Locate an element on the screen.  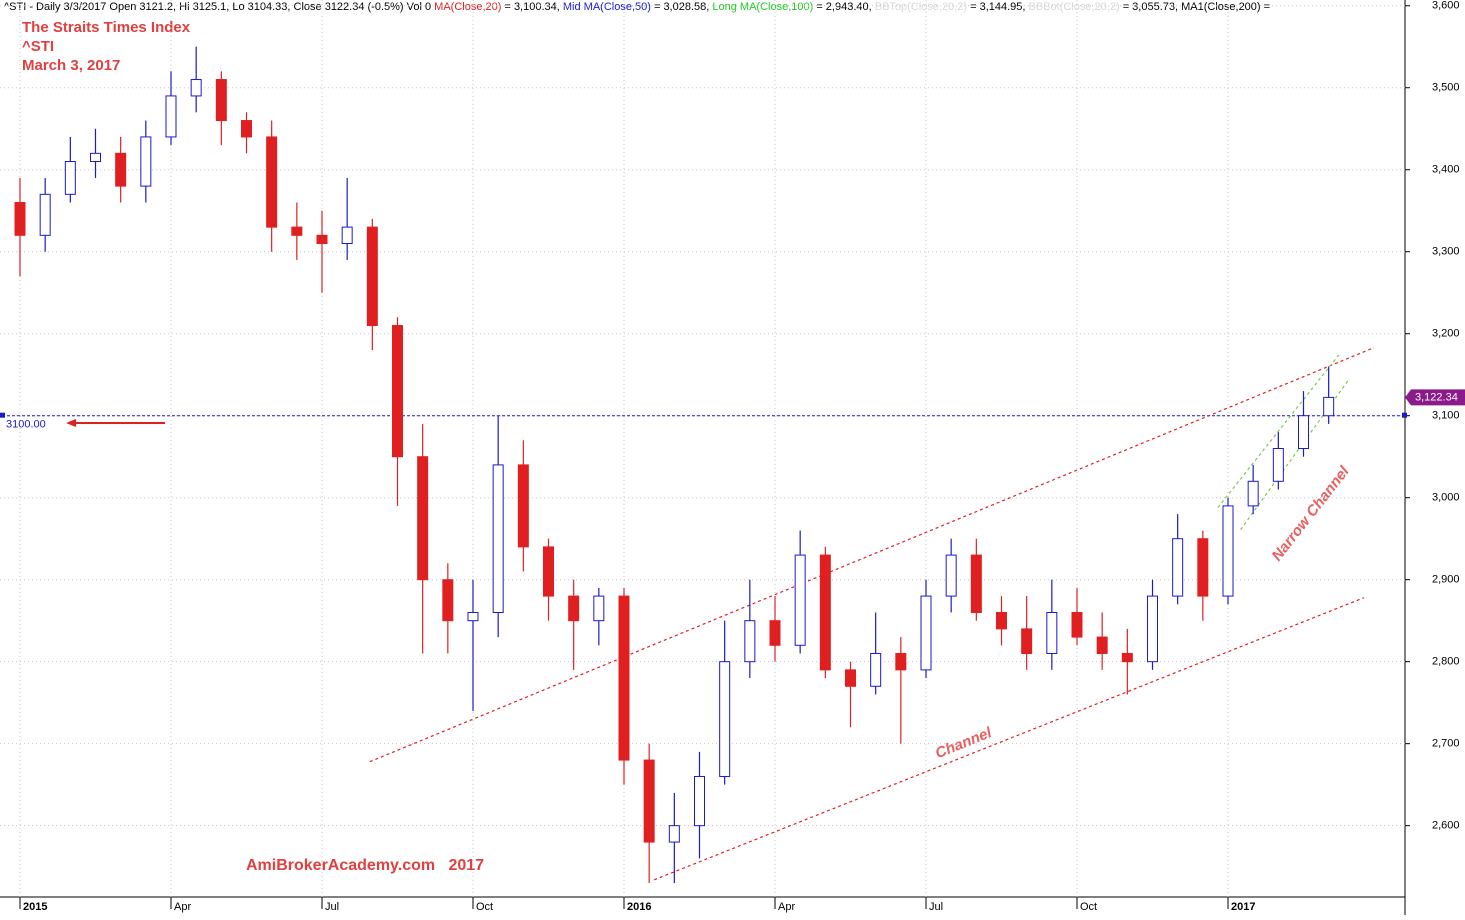
y-tick-label: 3,400 is located at coordinates (1446, 170).